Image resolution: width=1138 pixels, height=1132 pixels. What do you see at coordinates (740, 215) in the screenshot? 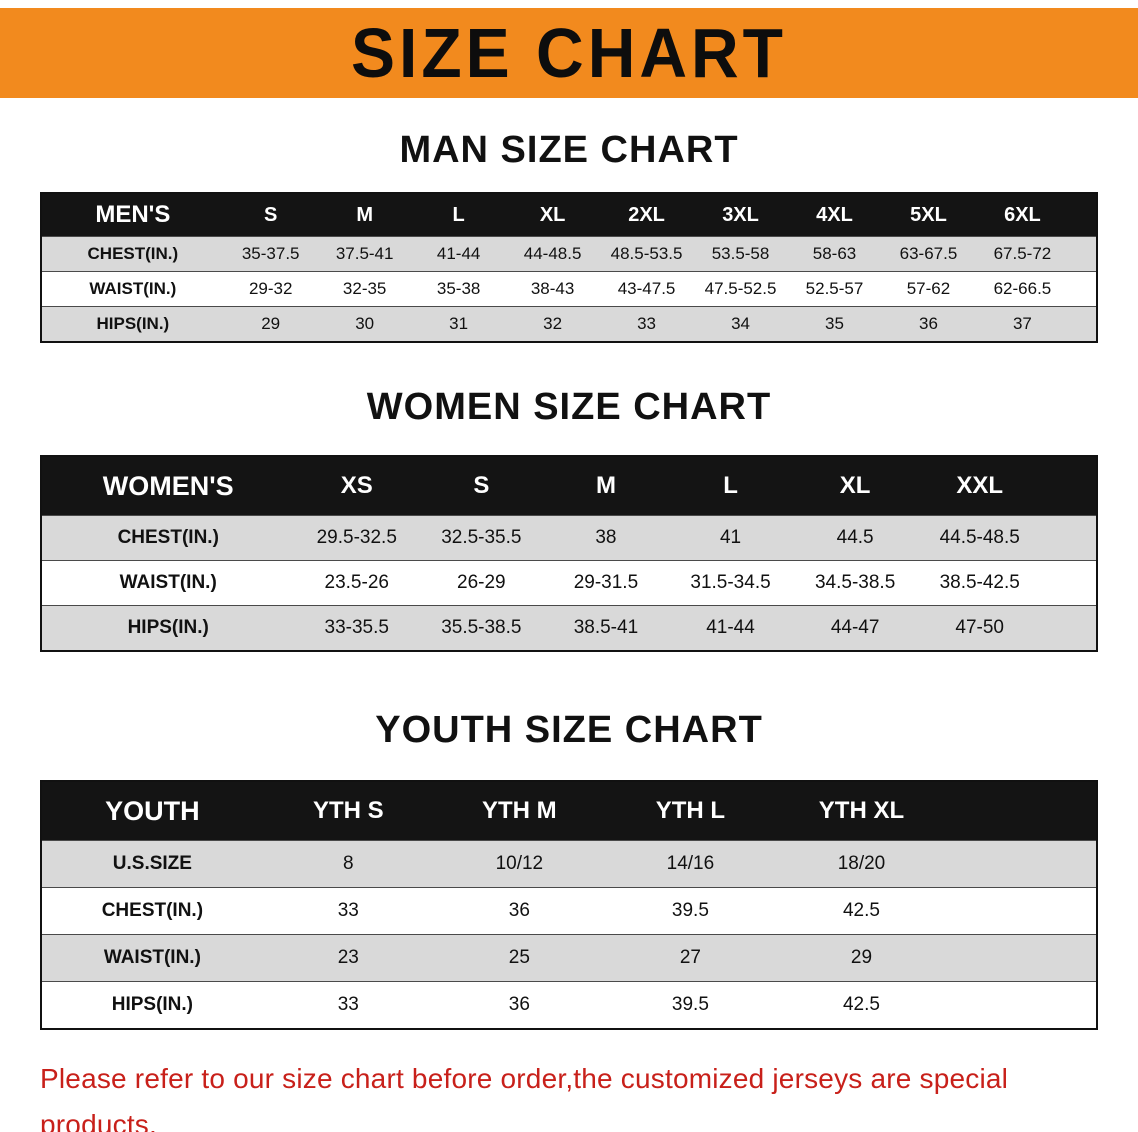
I see `size-column-header: 3XL` at bounding box center [740, 215].